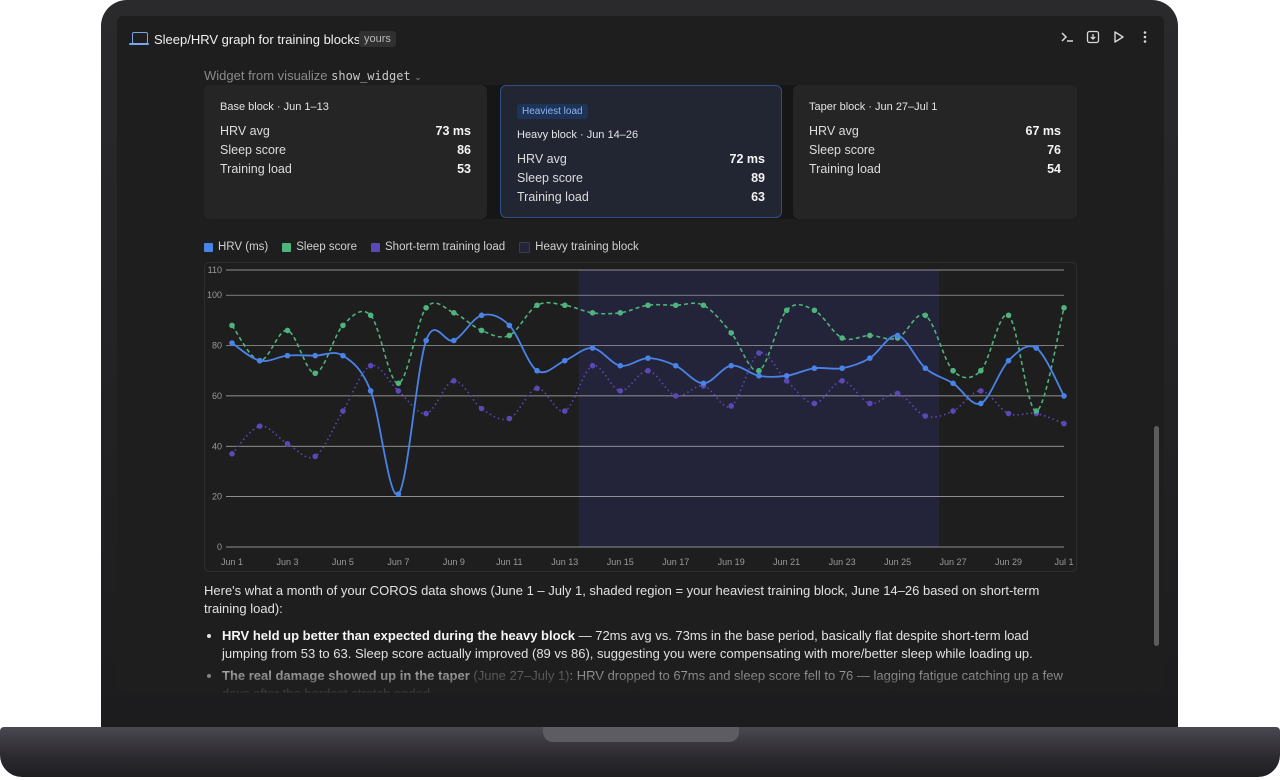  What do you see at coordinates (236, 247) in the screenshot?
I see `legend-item-hrv: HRV (ms)` at bounding box center [236, 247].